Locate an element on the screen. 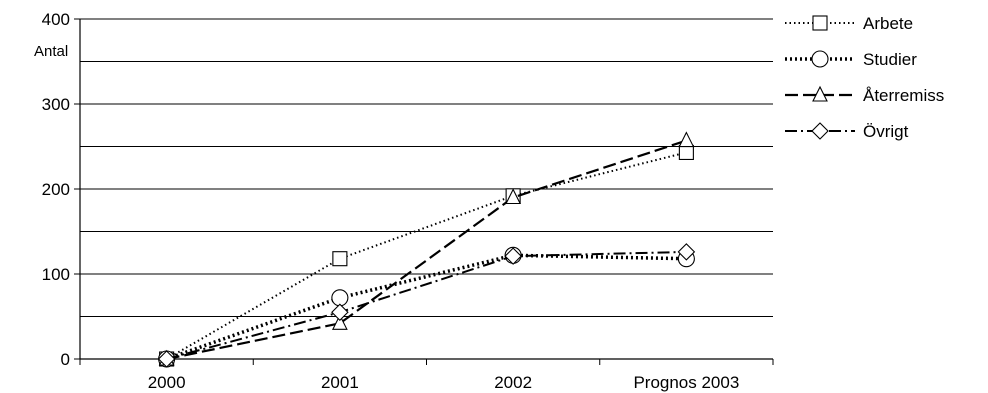  x-tick-label: Prognos 2003 is located at coordinates (686, 382).